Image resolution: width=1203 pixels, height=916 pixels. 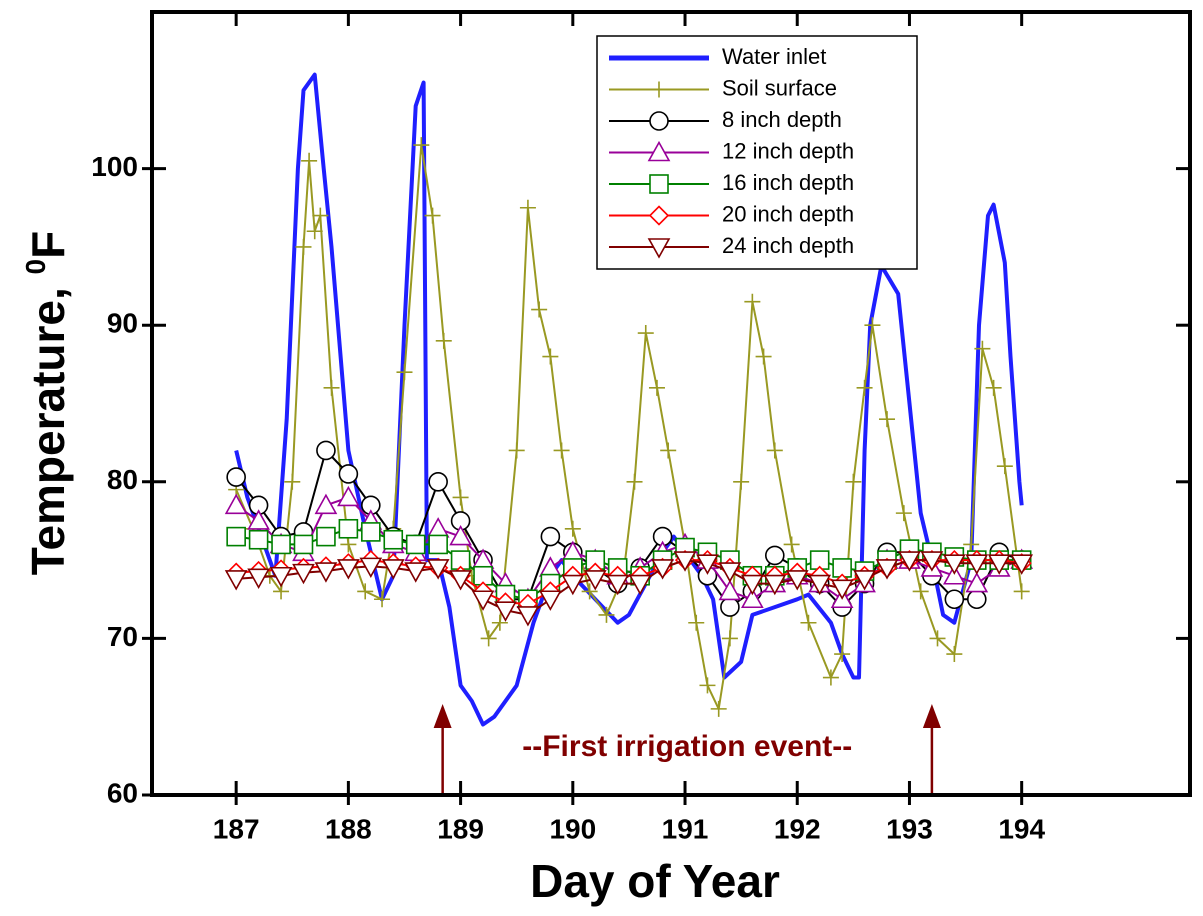 I want to click on legend-label: 20 inch depth, so click(x=788, y=213).